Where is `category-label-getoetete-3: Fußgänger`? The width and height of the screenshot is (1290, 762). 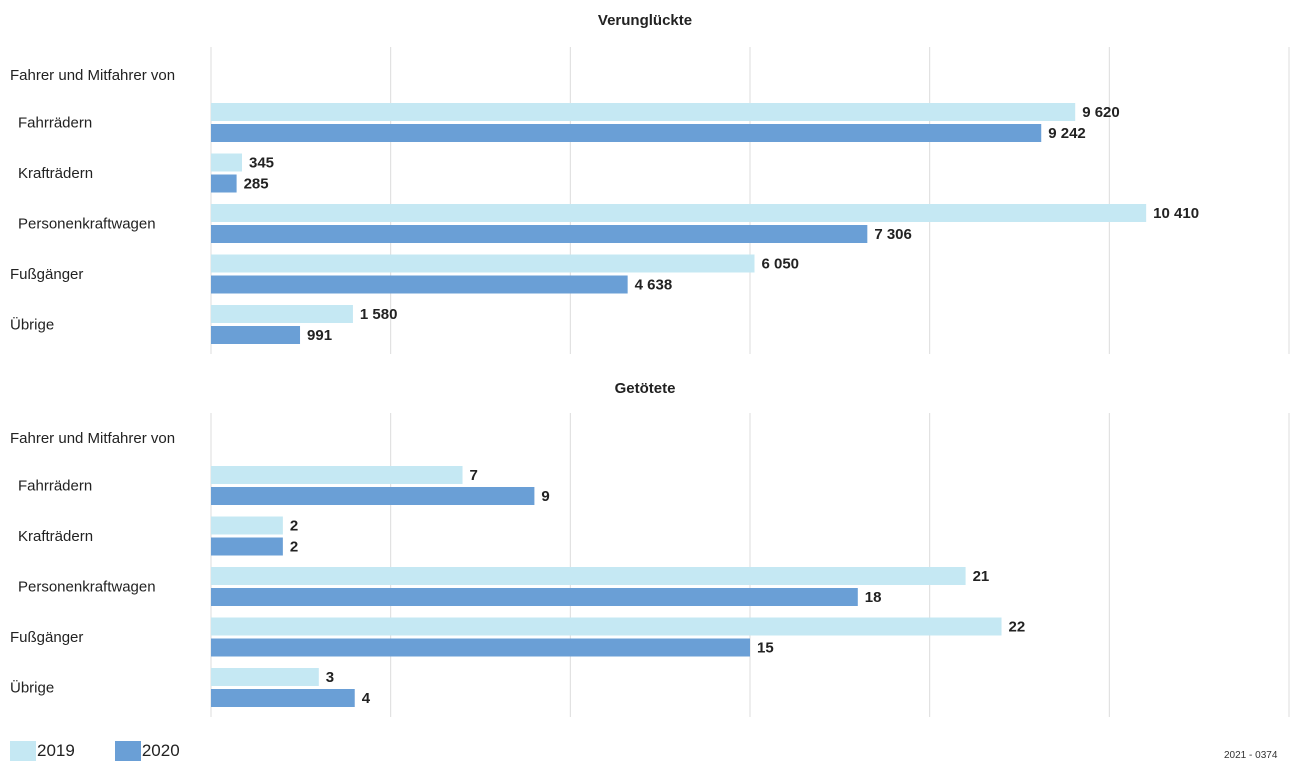
category-label-getoetete-3: Fußgänger is located at coordinates (46, 637).